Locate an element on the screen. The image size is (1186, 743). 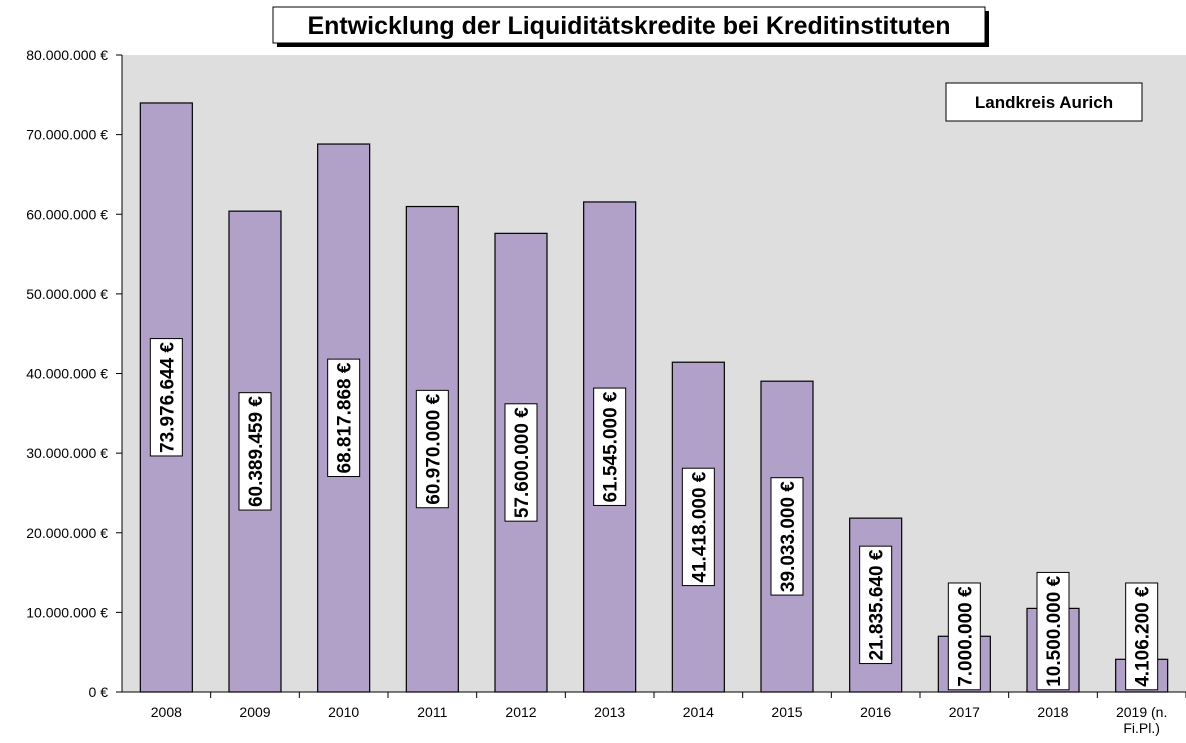
x-tick-label: 2018 is located at coordinates (1053, 712).